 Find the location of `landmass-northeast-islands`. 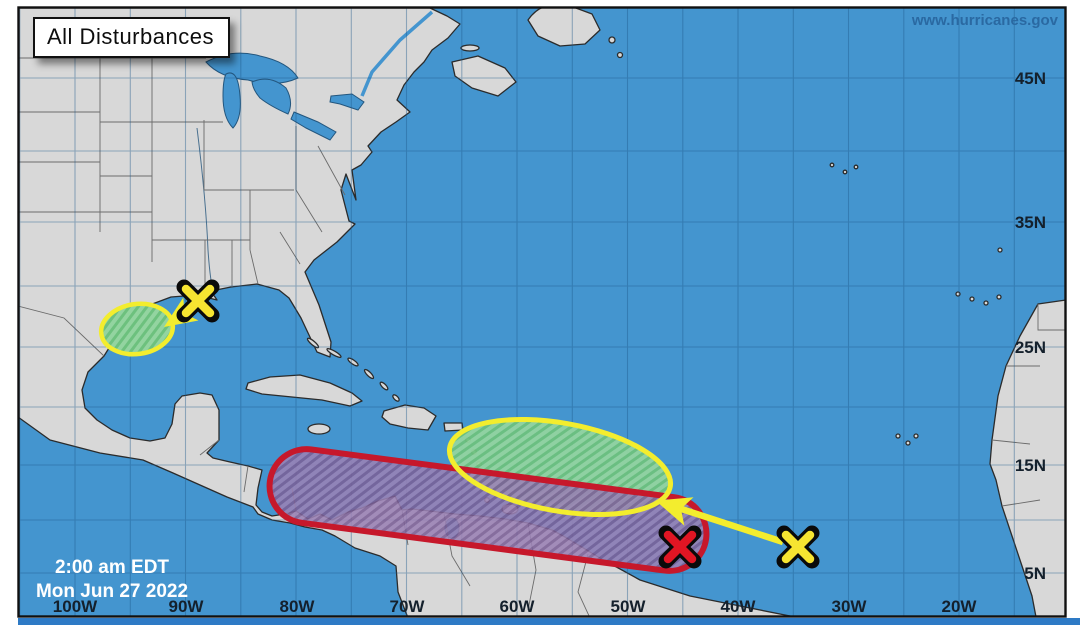

landmass-northeast-islands is located at coordinates (537, 52).